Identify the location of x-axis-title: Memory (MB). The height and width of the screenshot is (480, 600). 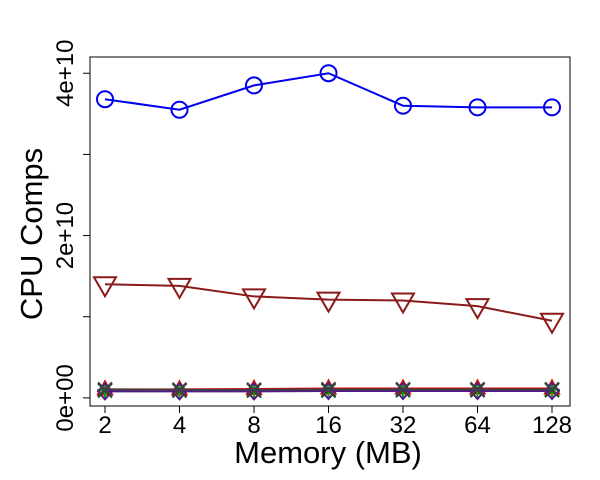
(328, 452).